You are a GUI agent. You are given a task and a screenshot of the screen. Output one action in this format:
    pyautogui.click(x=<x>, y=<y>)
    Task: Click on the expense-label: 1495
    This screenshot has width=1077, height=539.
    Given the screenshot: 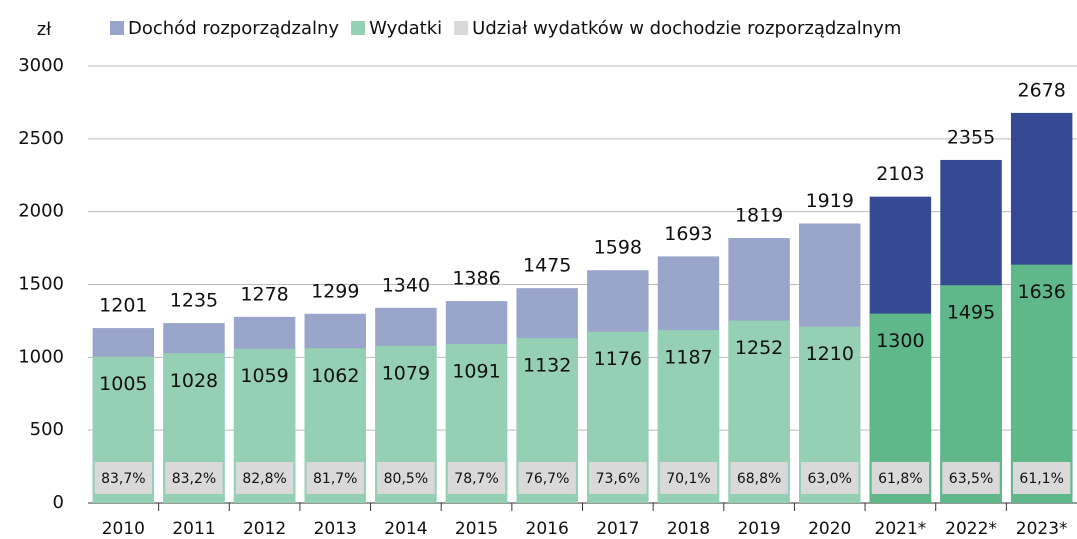 What is the action you would take?
    pyautogui.click(x=971, y=313)
    